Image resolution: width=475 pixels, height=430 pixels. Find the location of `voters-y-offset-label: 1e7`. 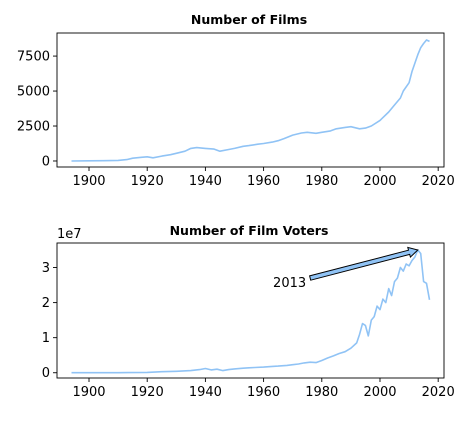

voters-y-offset-label: 1e7 is located at coordinates (69, 234).